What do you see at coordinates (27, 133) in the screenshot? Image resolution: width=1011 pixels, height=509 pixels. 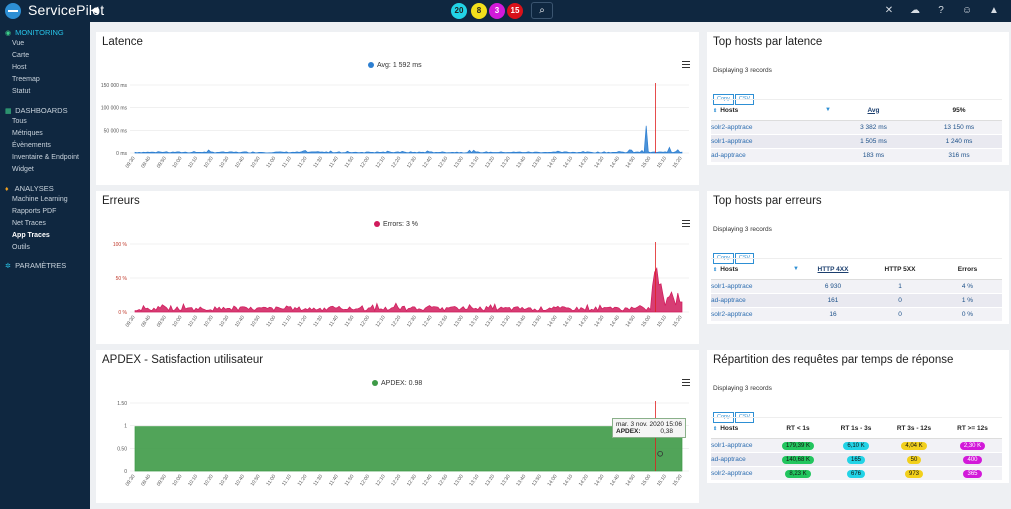 I see `sidebar-item-metriques: Métriques` at bounding box center [27, 133].